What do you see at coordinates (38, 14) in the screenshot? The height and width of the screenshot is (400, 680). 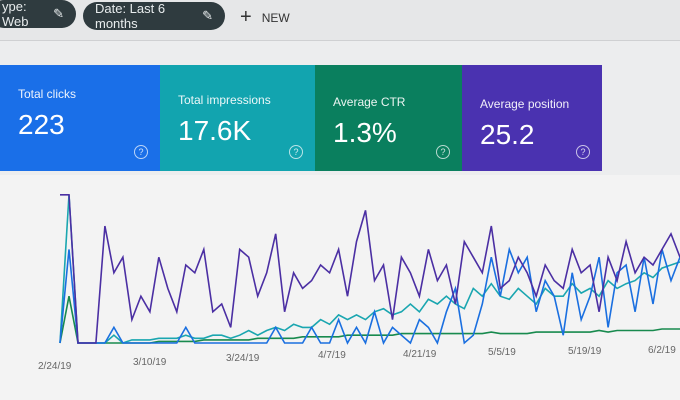 I see `search-type-filter-chip: ype: Web ✎` at bounding box center [38, 14].